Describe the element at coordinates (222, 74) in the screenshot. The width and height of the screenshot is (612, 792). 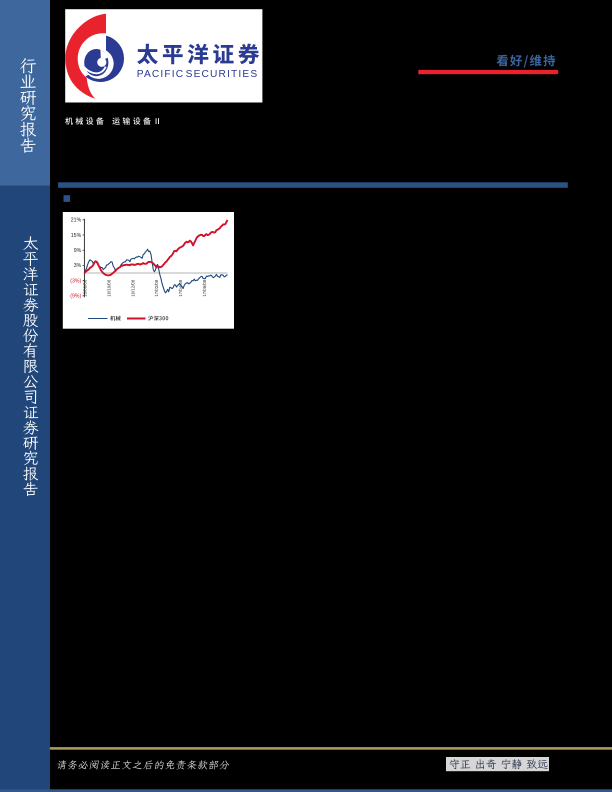
I see `svg-text: SECURITIES` at that location.